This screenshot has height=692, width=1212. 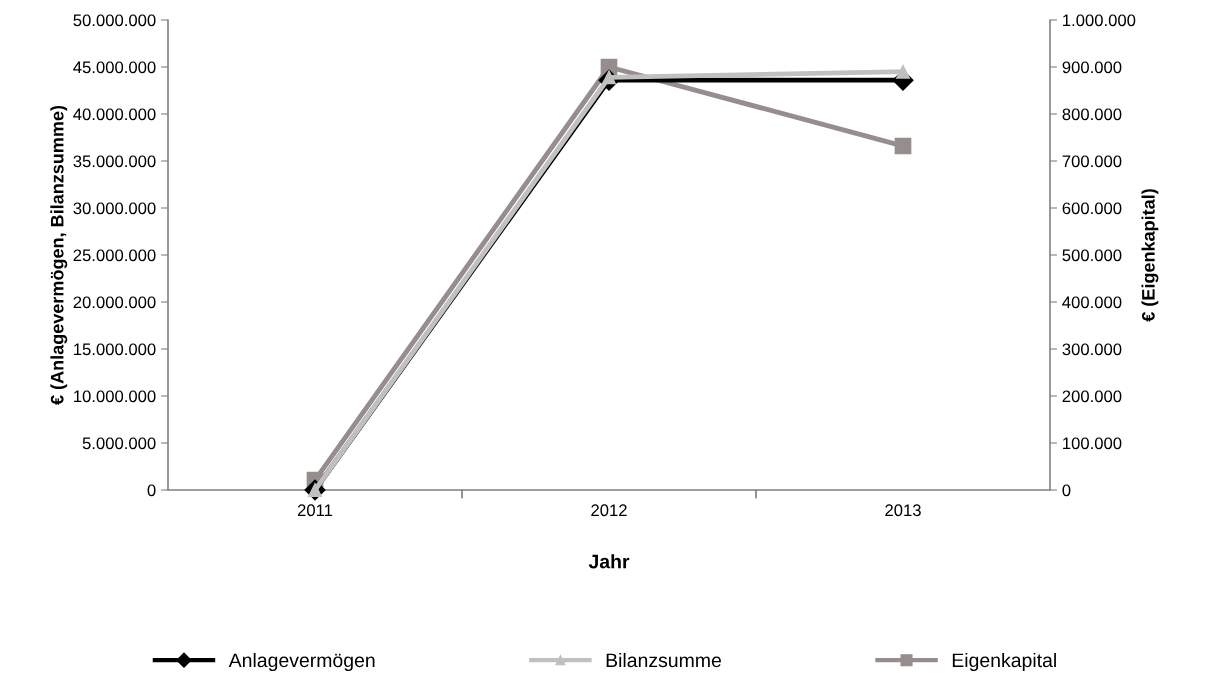 What do you see at coordinates (609, 510) in the screenshot?
I see `x-tick-label: 2012` at bounding box center [609, 510].